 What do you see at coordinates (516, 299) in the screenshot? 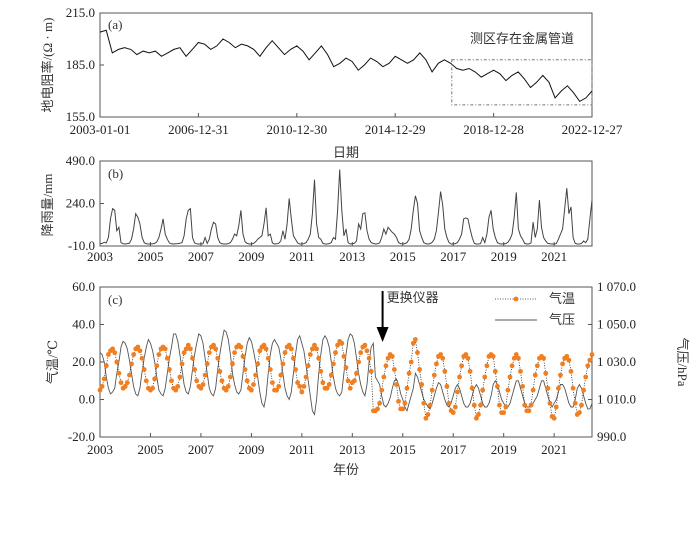
I see `legend-temperature-marker` at bounding box center [516, 299].